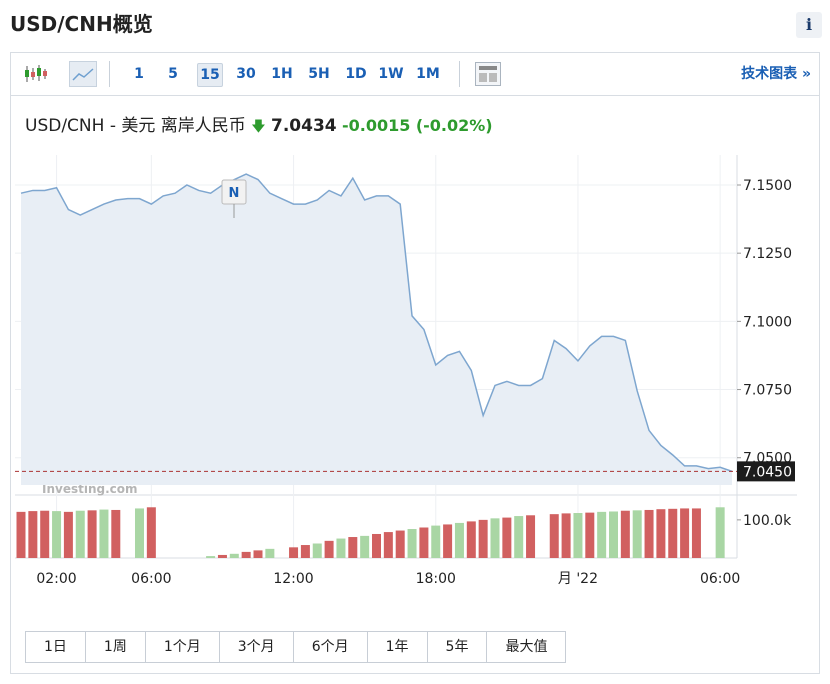  Describe the element at coordinates (116, 647) in the screenshot. I see `range-button: 1周` at that location.